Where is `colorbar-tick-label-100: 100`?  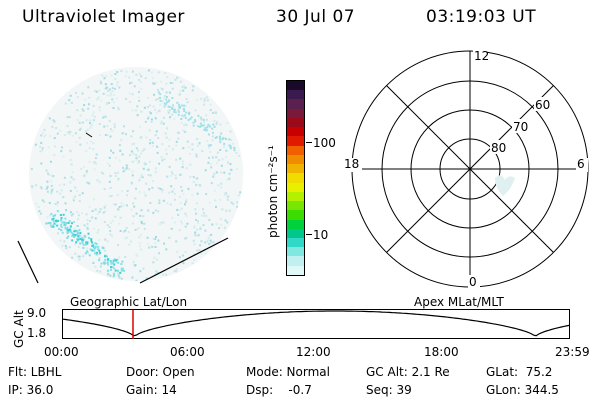
colorbar-tick-label-100: 100 is located at coordinates (324, 143).